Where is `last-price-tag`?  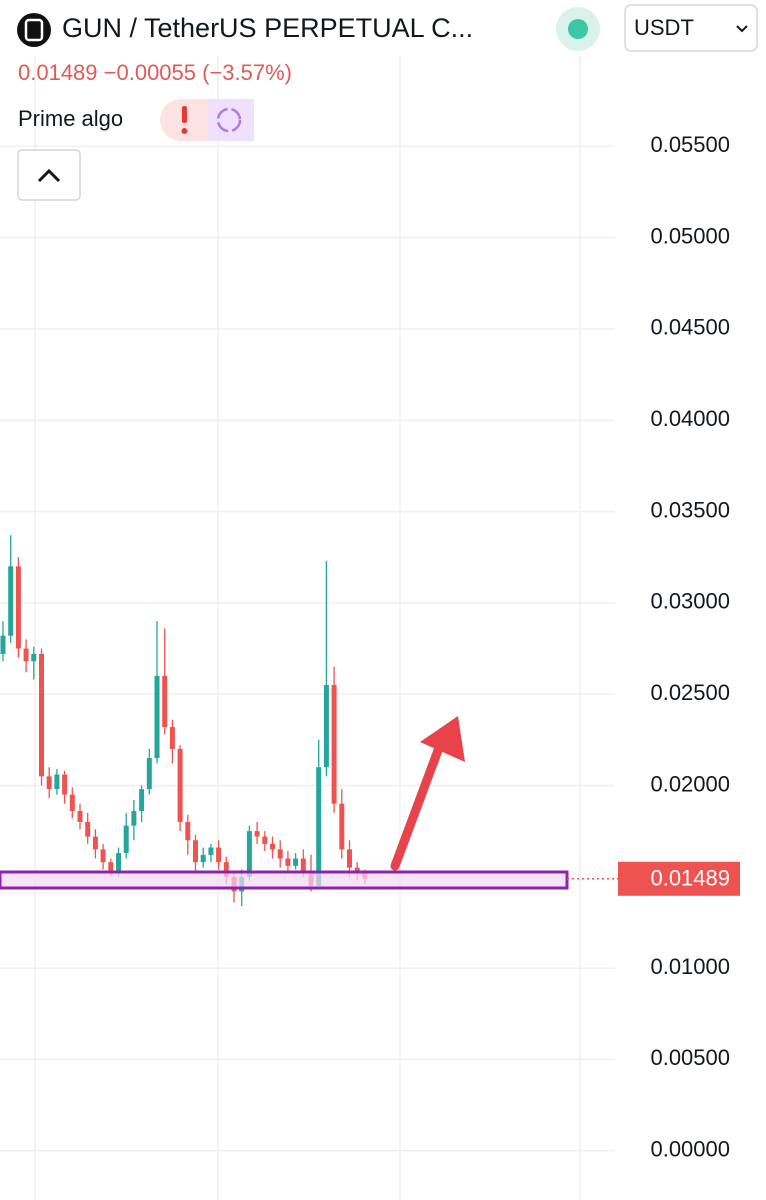 last-price-tag is located at coordinates (679, 878).